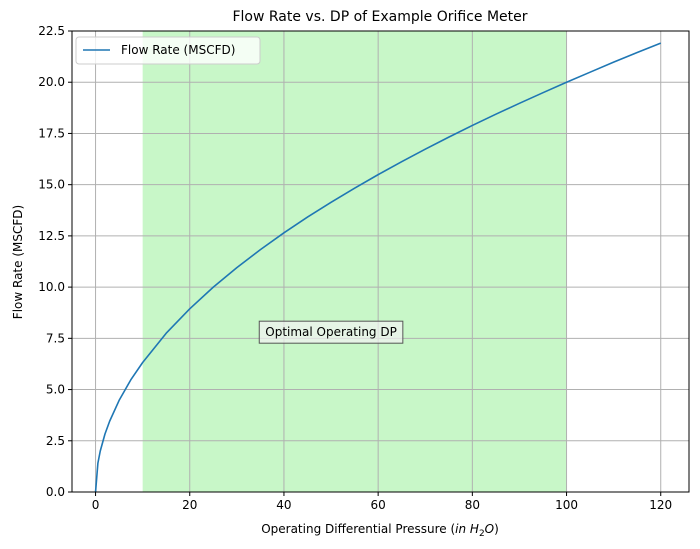 This screenshot has width=700, height=549. I want to click on x-tick-label: 0, so click(96, 505).